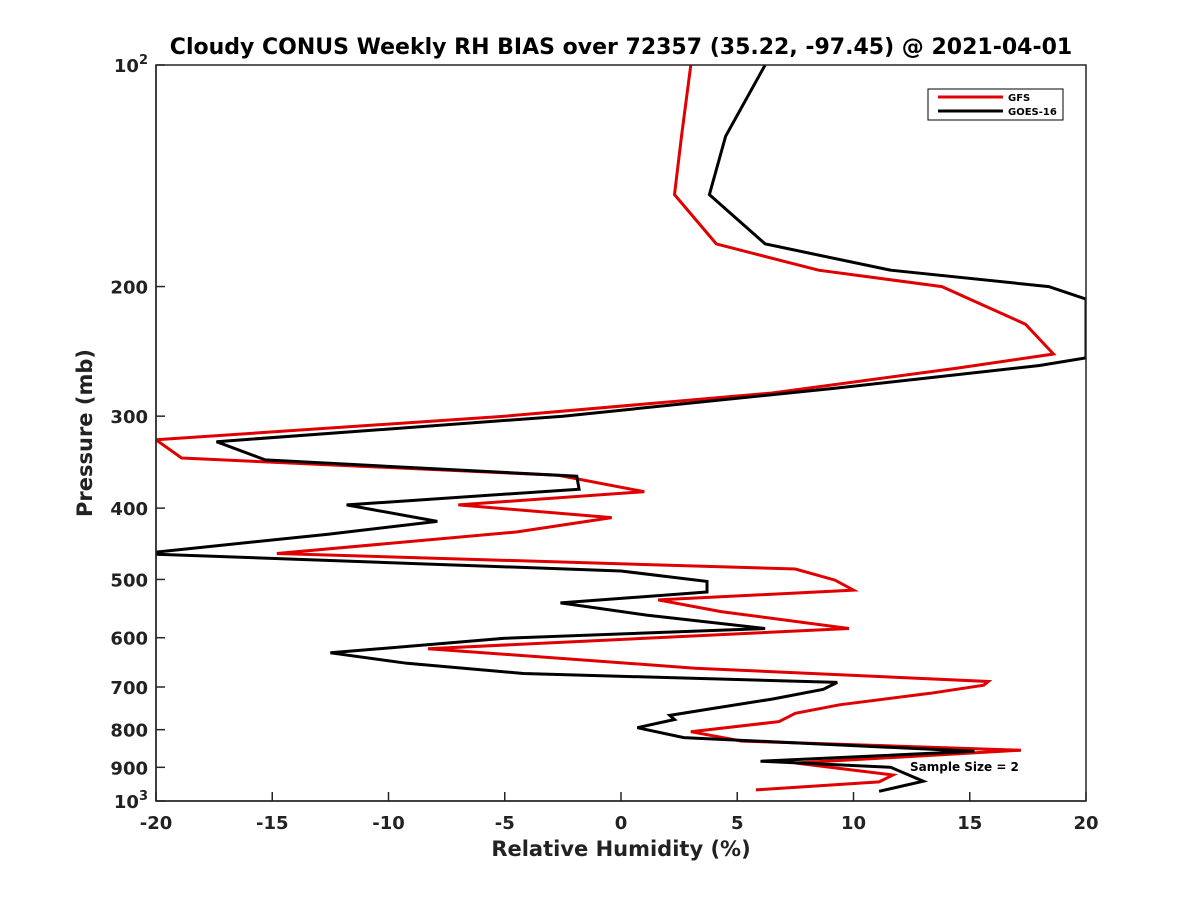  What do you see at coordinates (1019, 98) in the screenshot?
I see `legend-label-gfs: GFS` at bounding box center [1019, 98].